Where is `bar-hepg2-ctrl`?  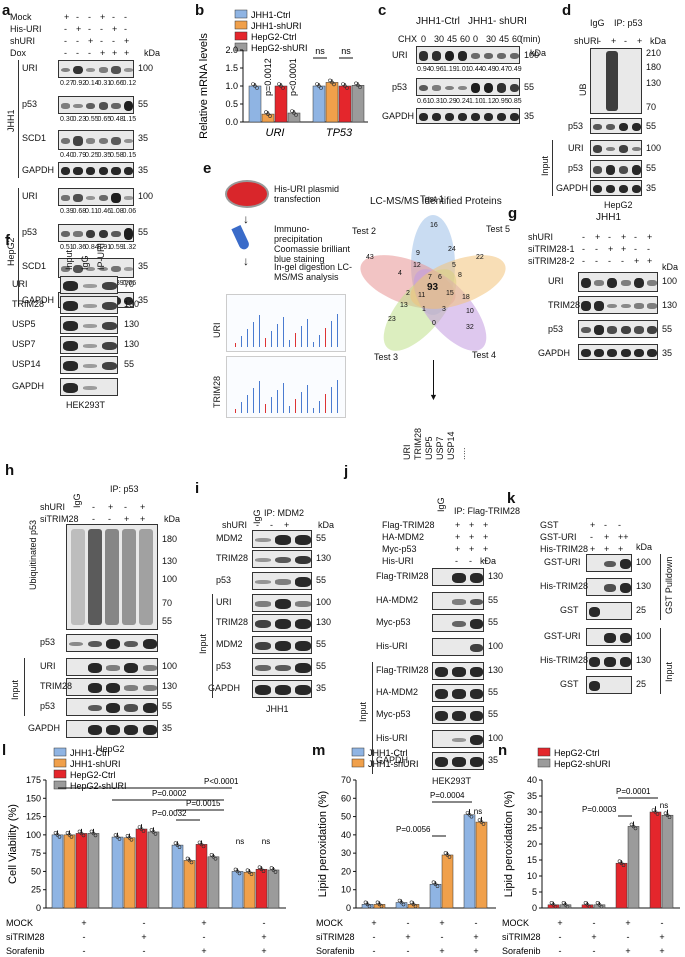
bar-hepg2-ctrl is located at coordinates (345, 104).